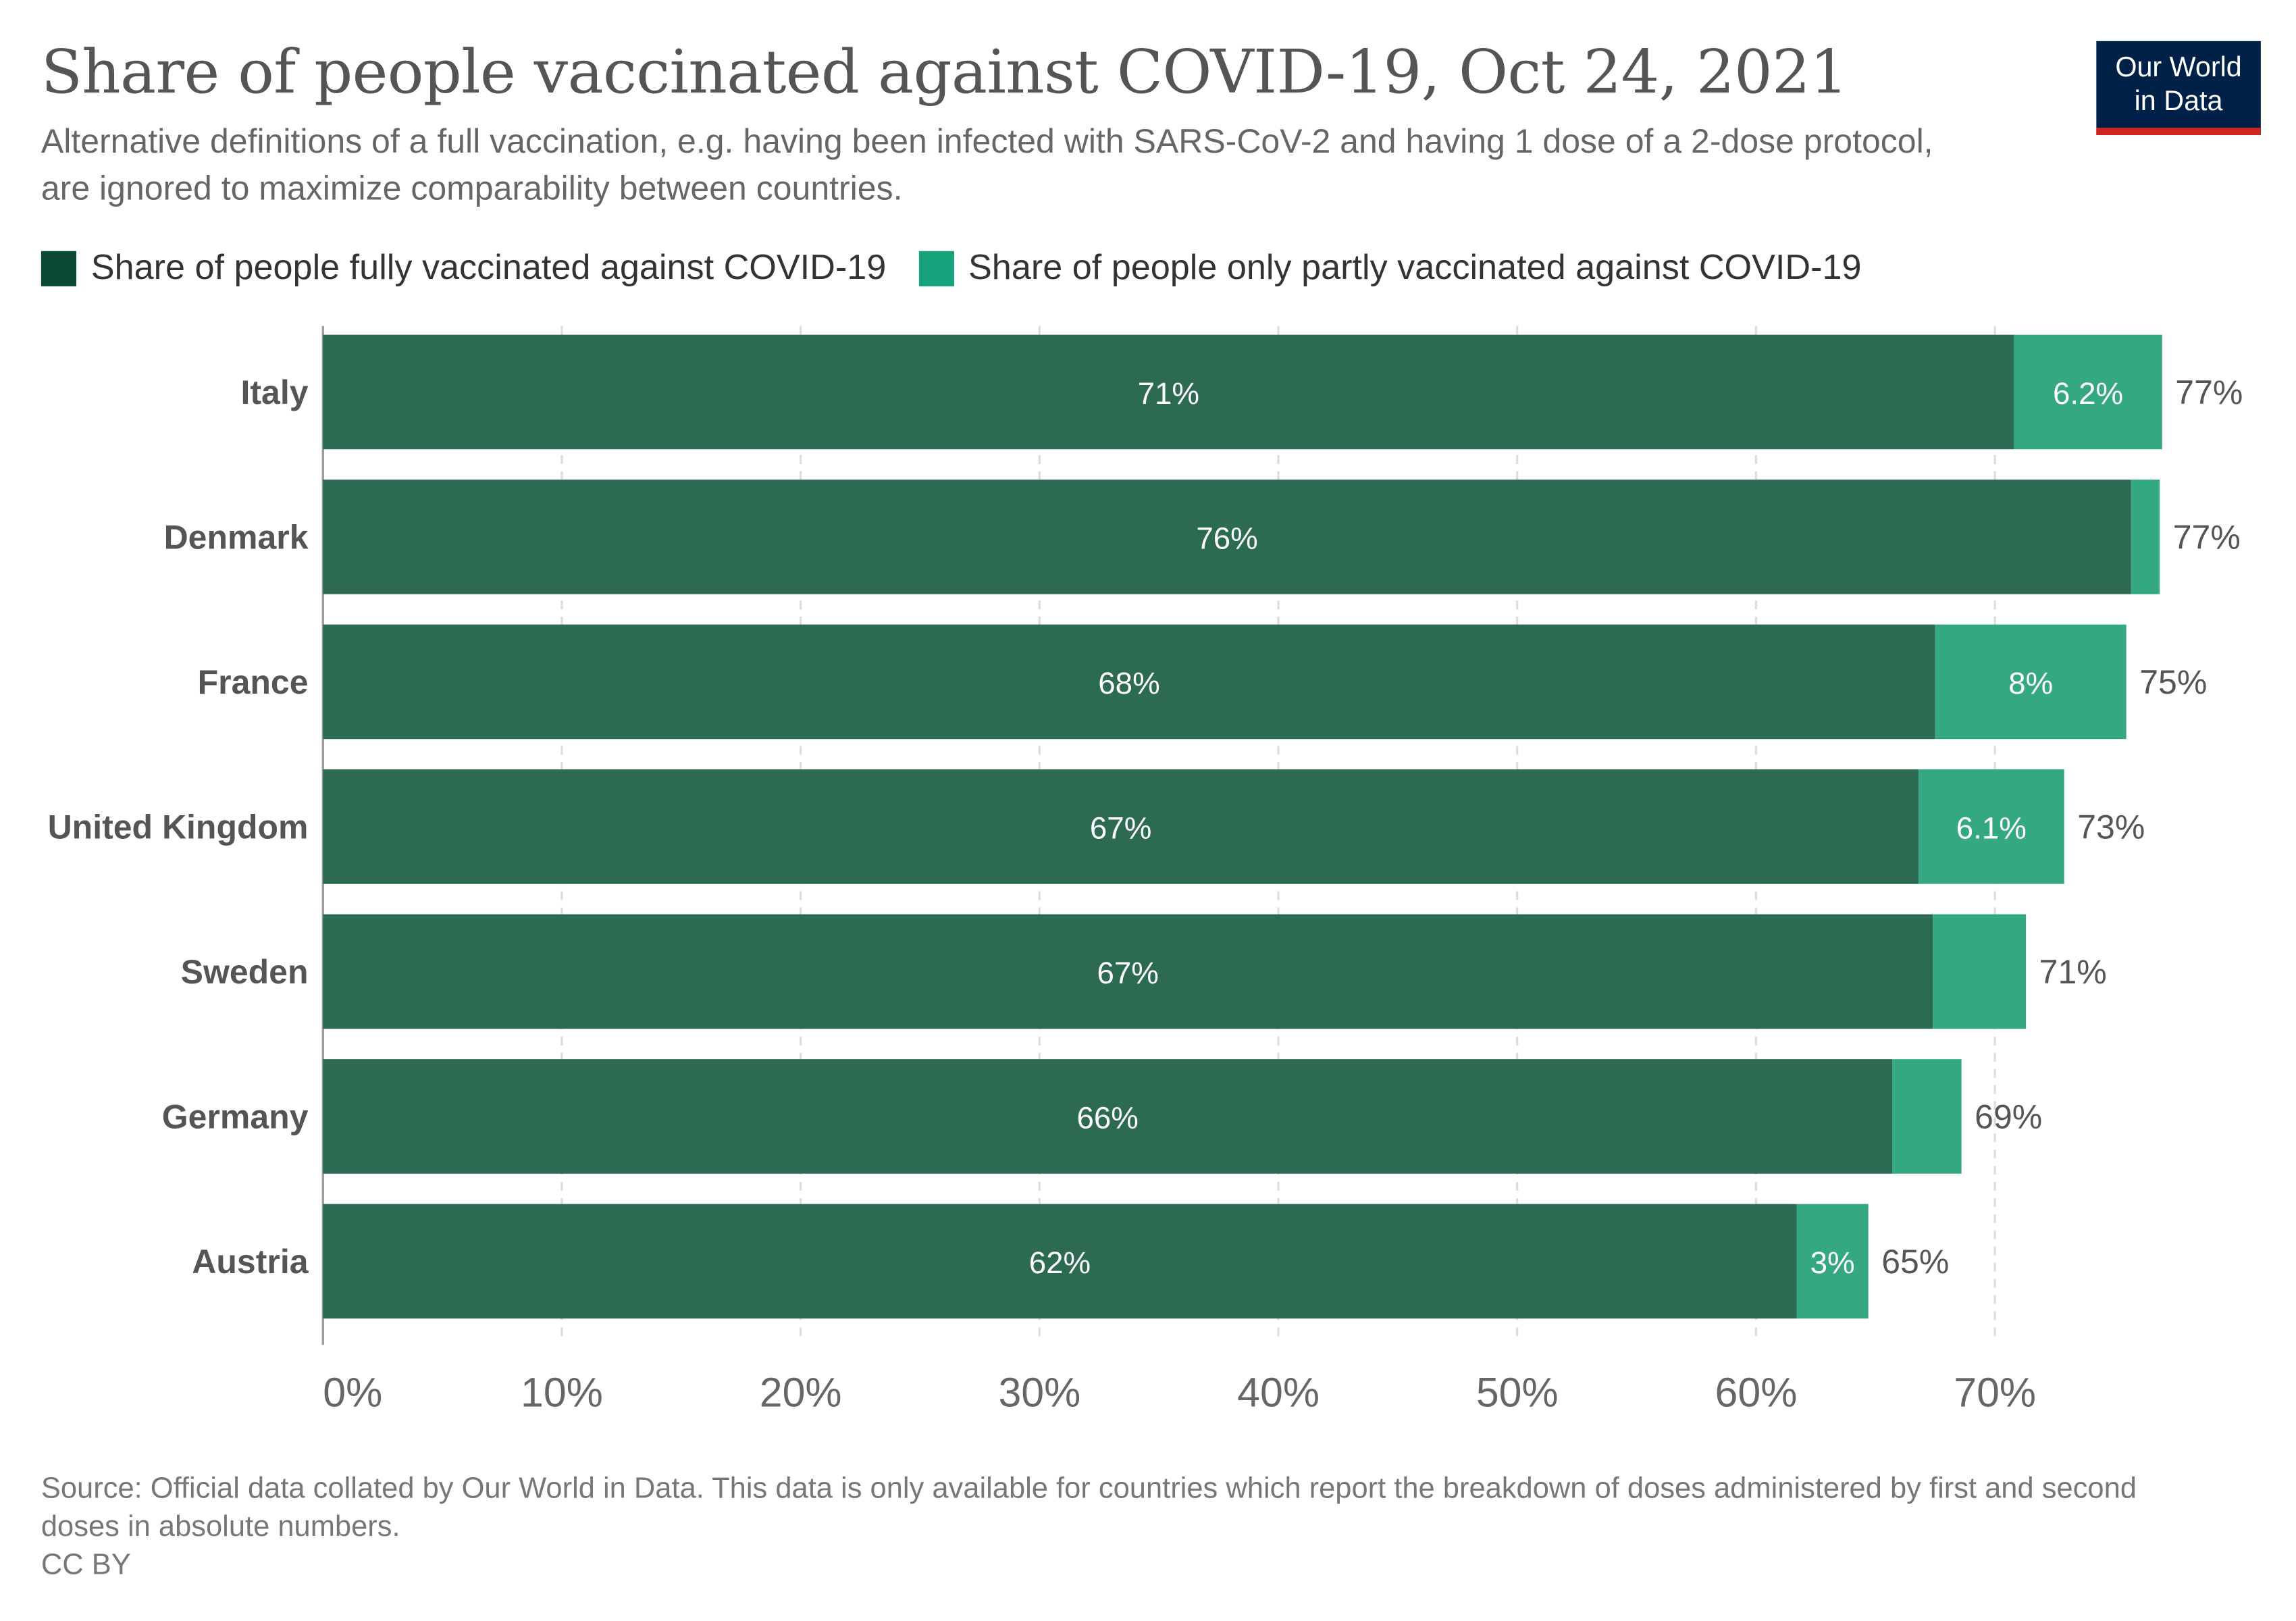 The image size is (2296, 1621). What do you see at coordinates (236, 537) in the screenshot?
I see `category-label-denmark: Denmark` at bounding box center [236, 537].